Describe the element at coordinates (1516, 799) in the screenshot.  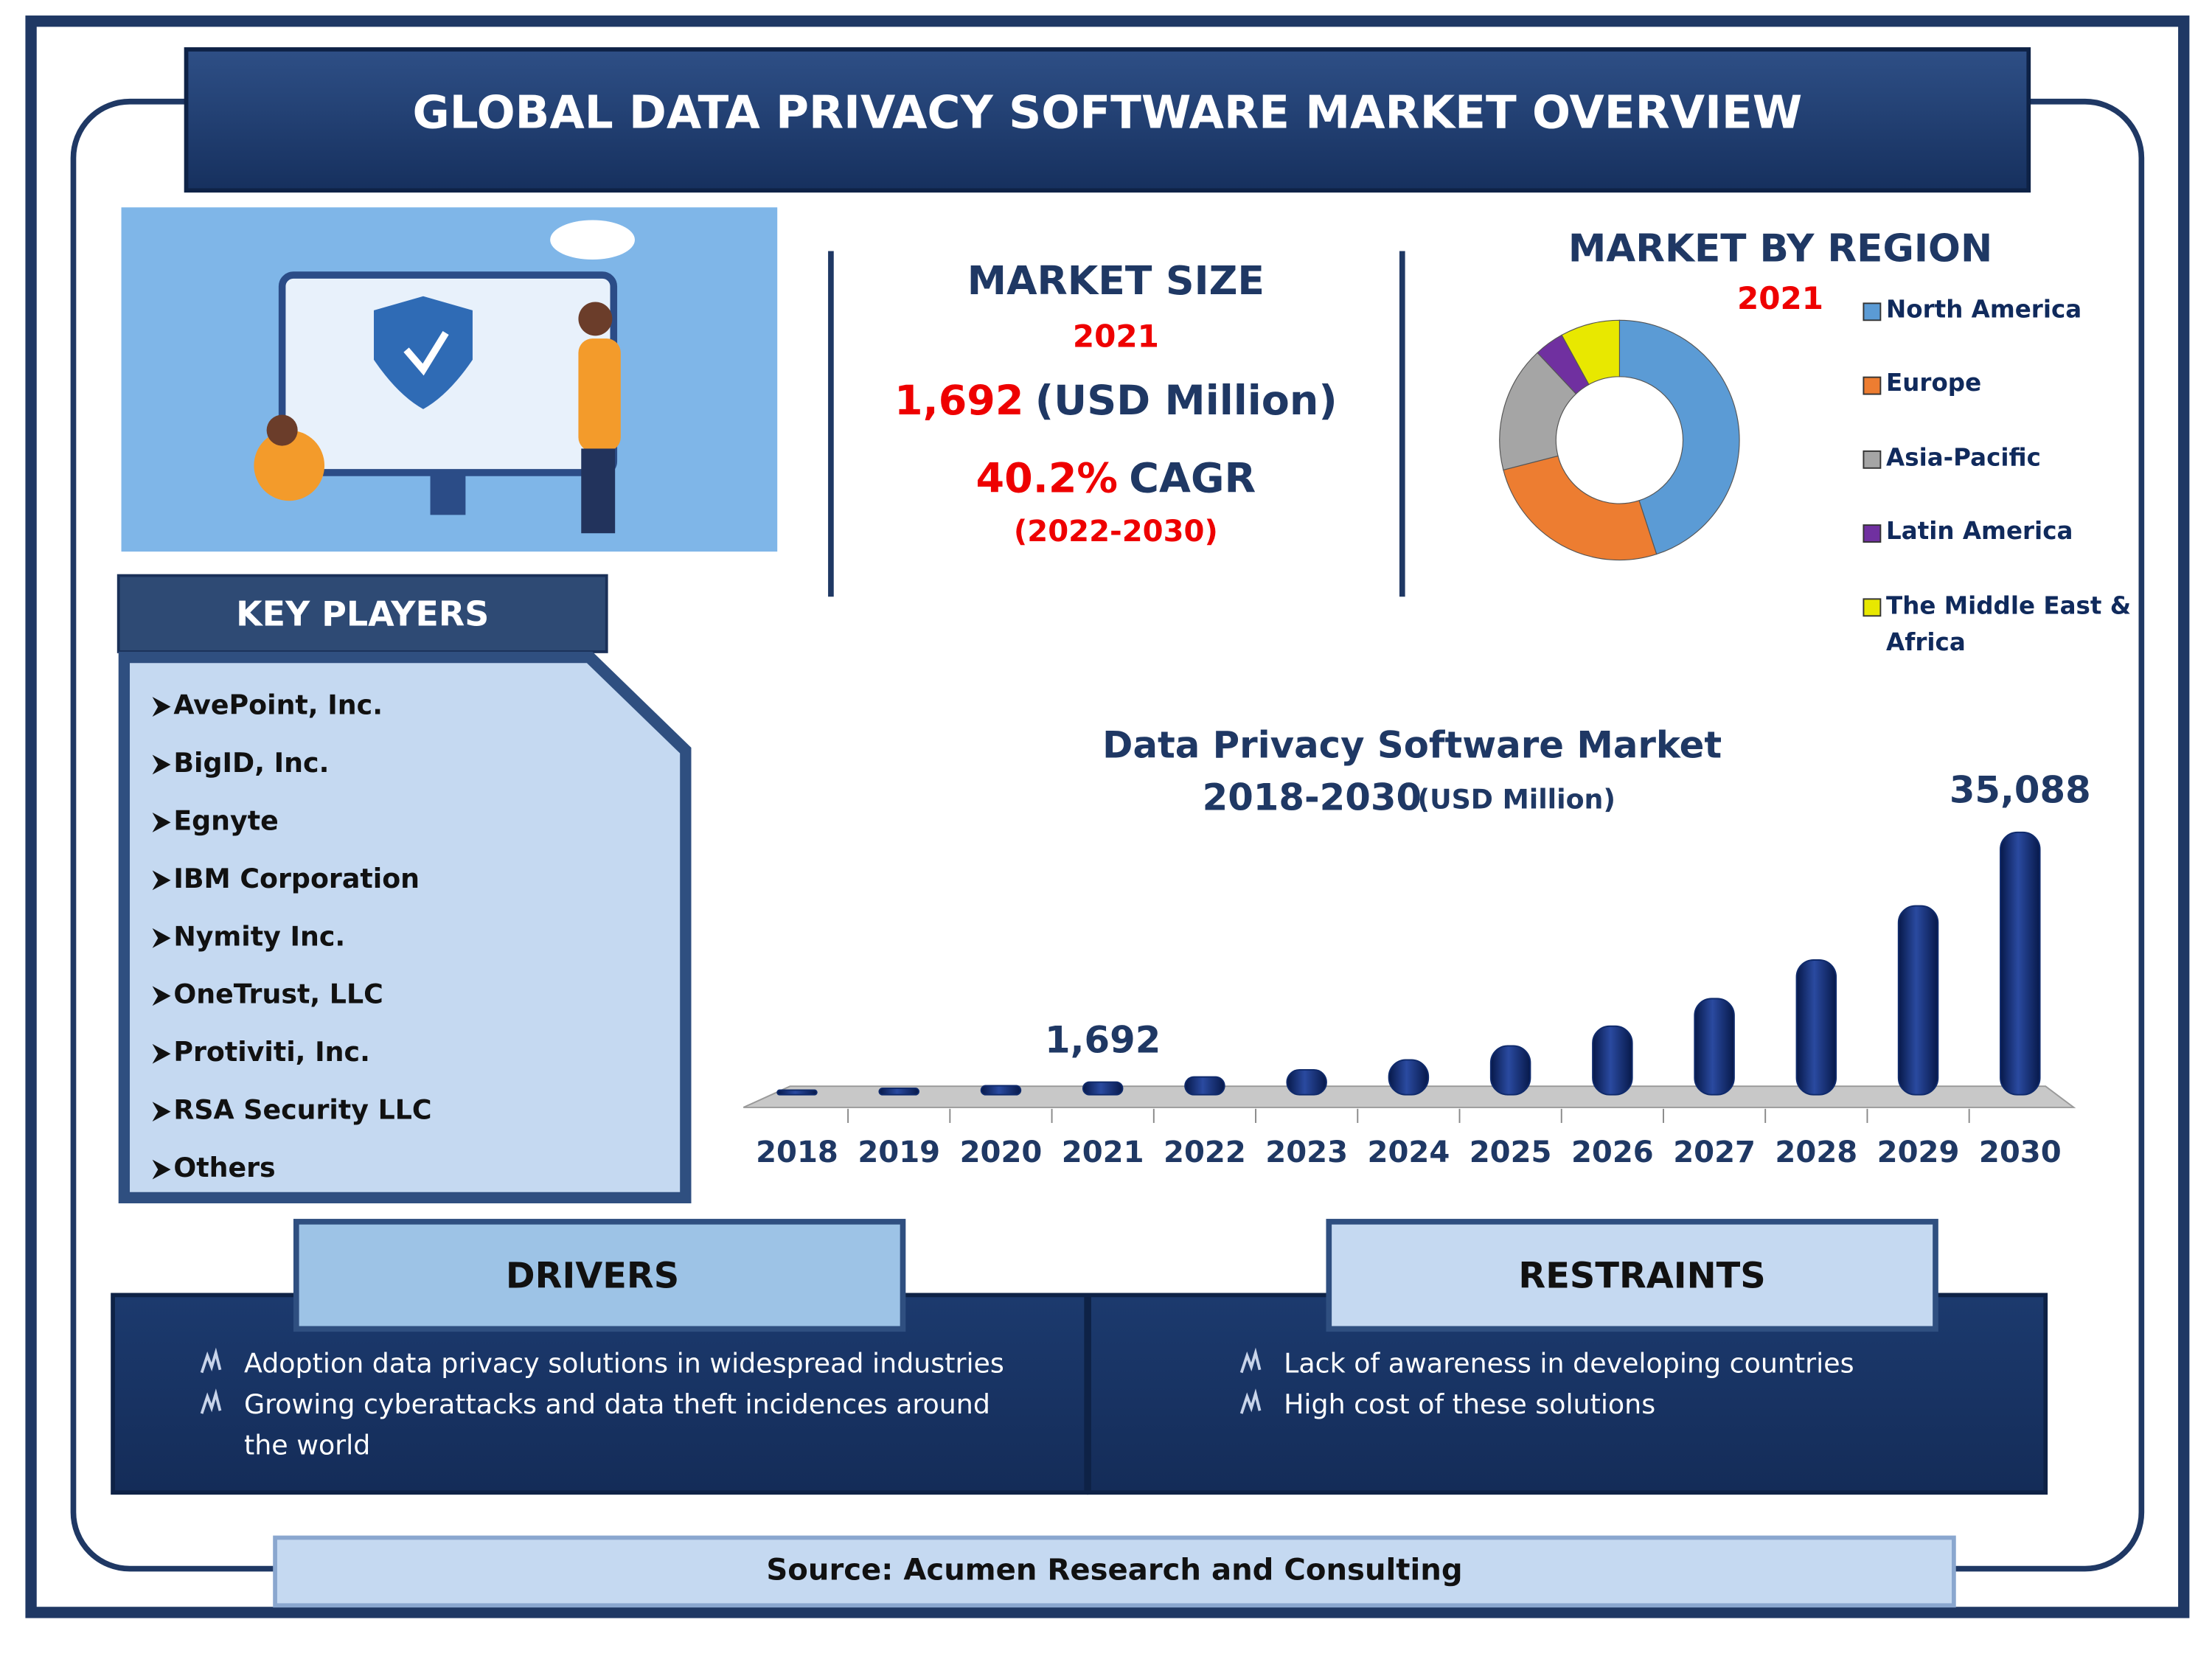
I see `chart-unit: (USD Million)` at that location.